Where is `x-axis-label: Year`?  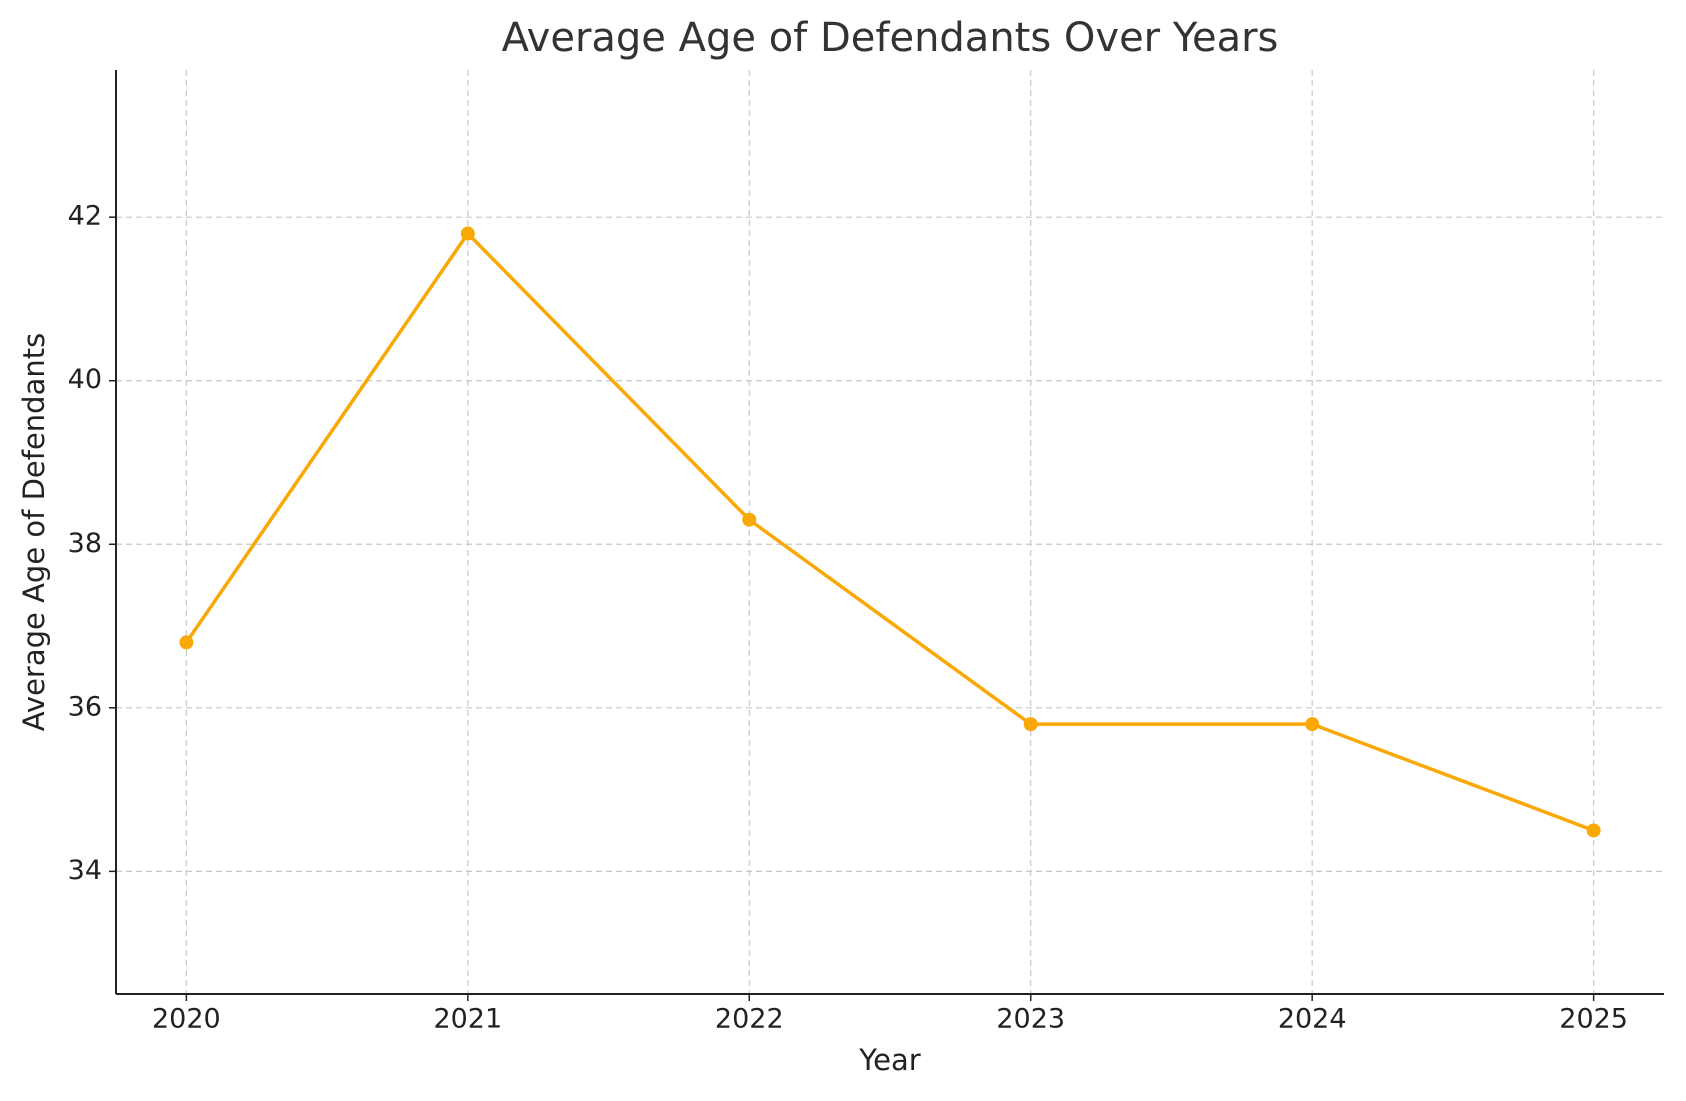 x-axis-label: Year is located at coordinates (889, 1060).